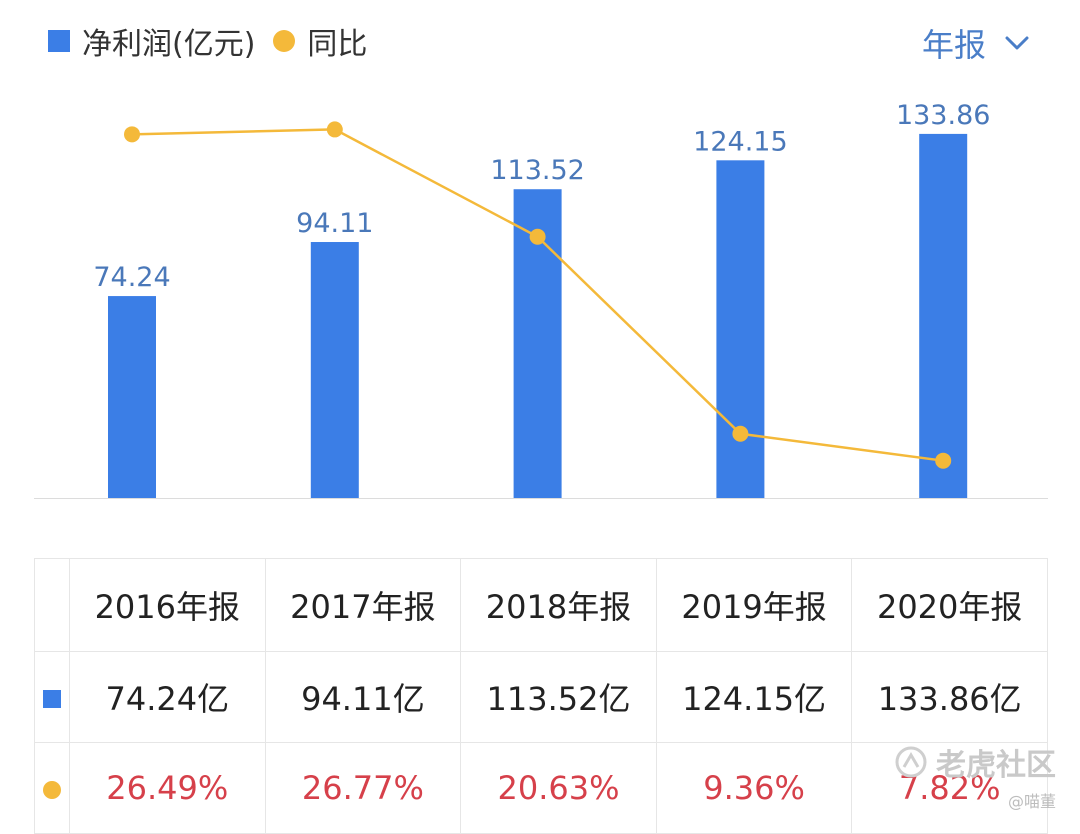 The width and height of the screenshot is (1080, 834). I want to click on bar-value-label: 74.24, so click(131, 277).